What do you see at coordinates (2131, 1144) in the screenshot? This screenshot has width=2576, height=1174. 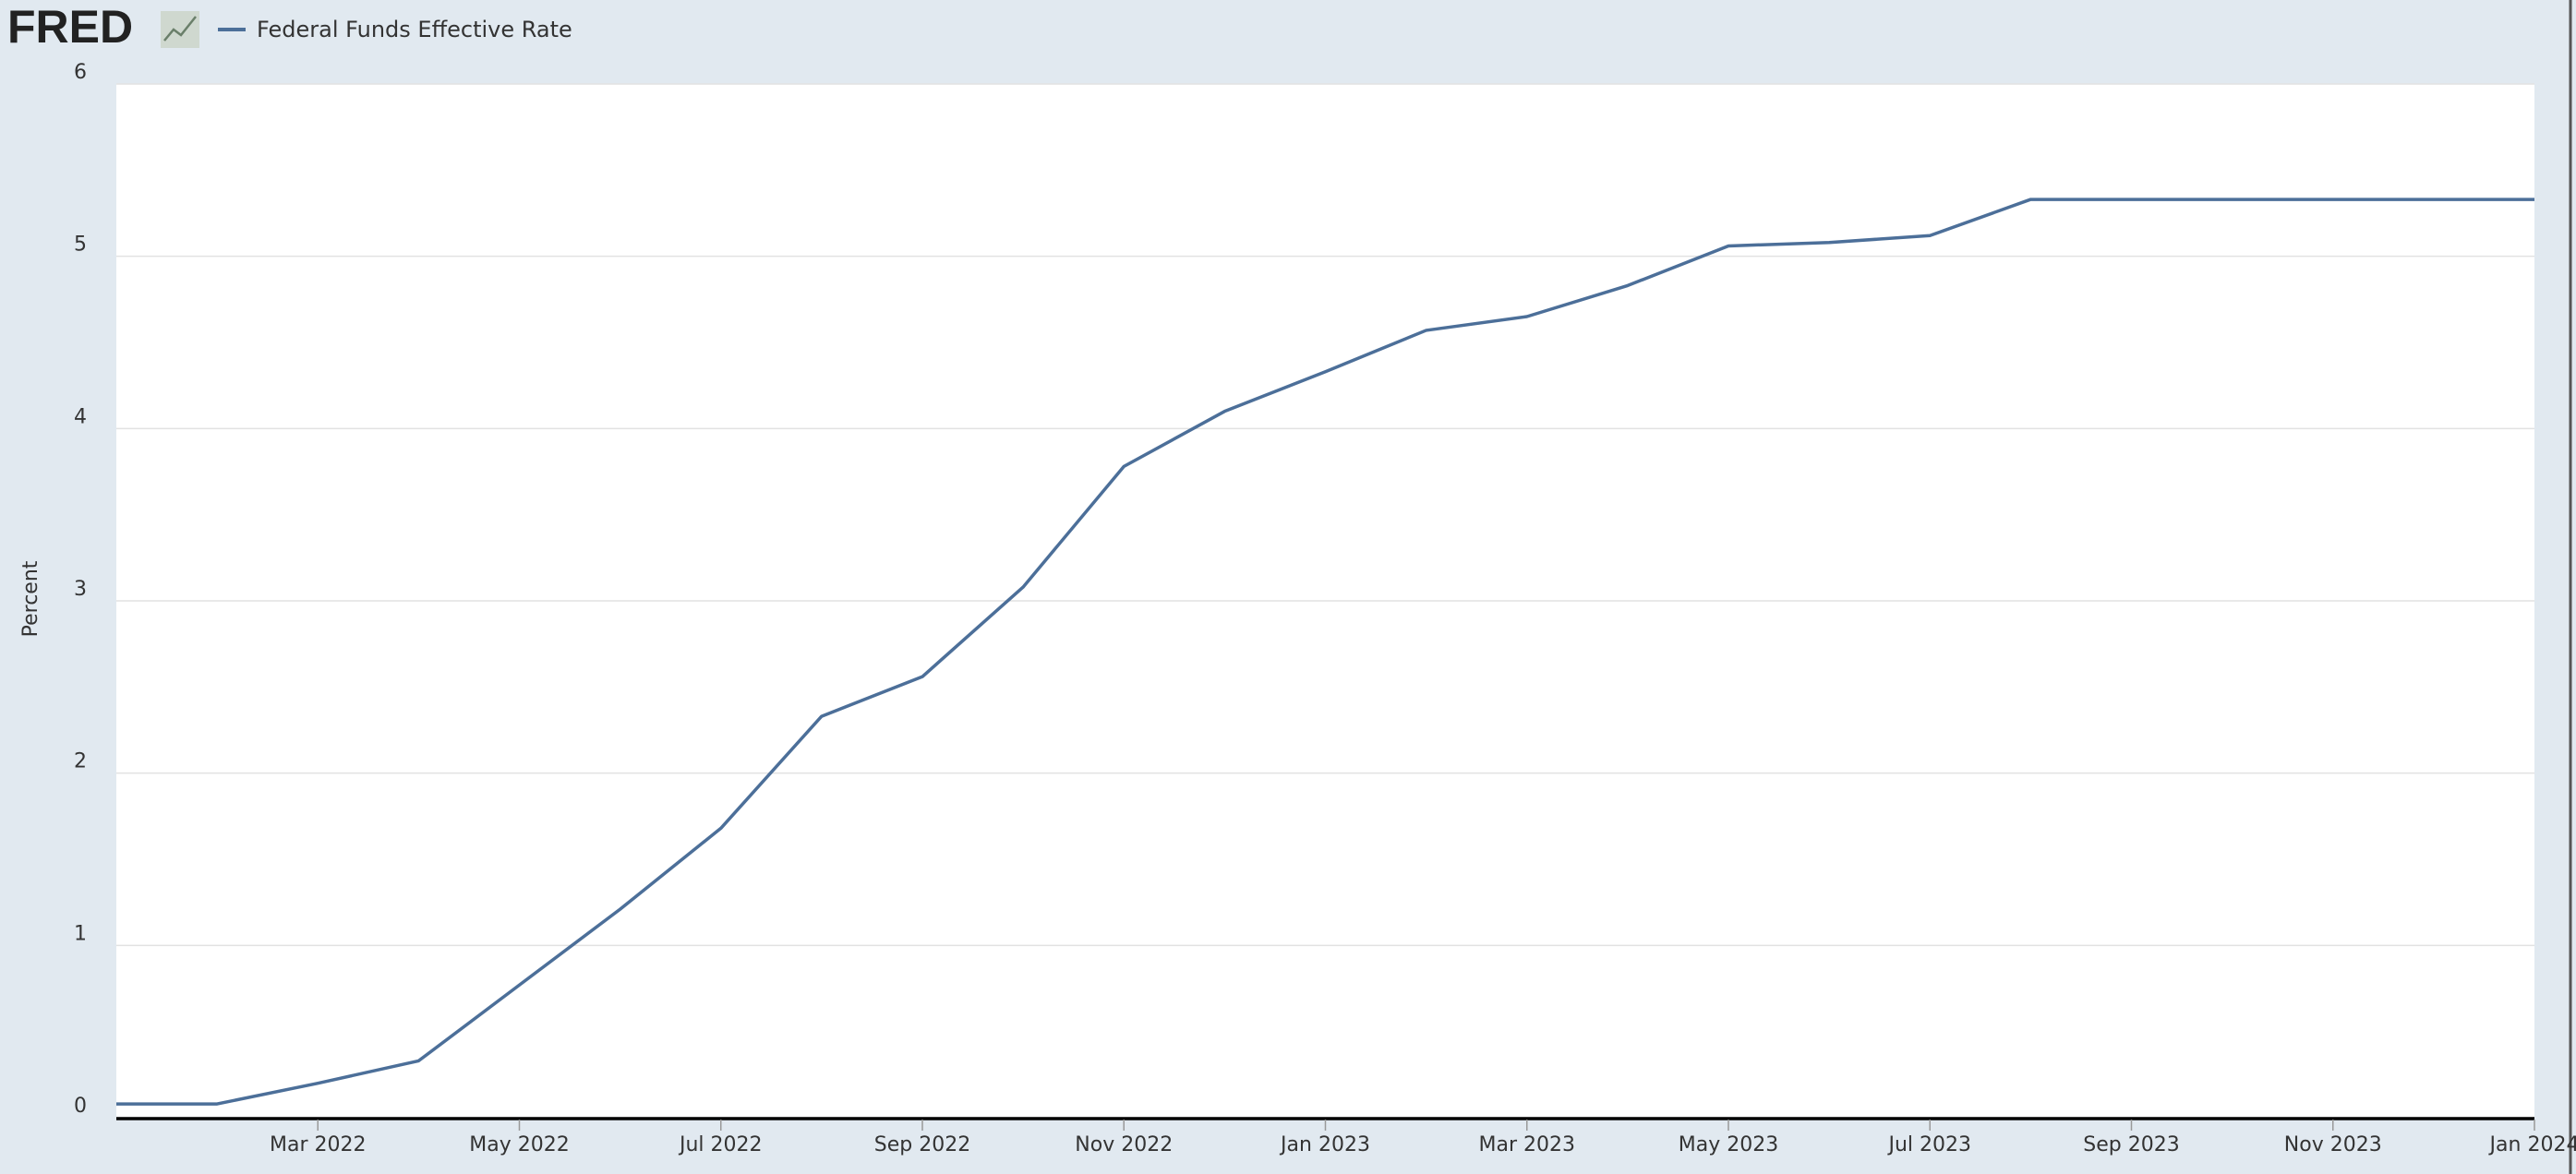 I see `x-tick-label: Sep 2023` at bounding box center [2131, 1144].